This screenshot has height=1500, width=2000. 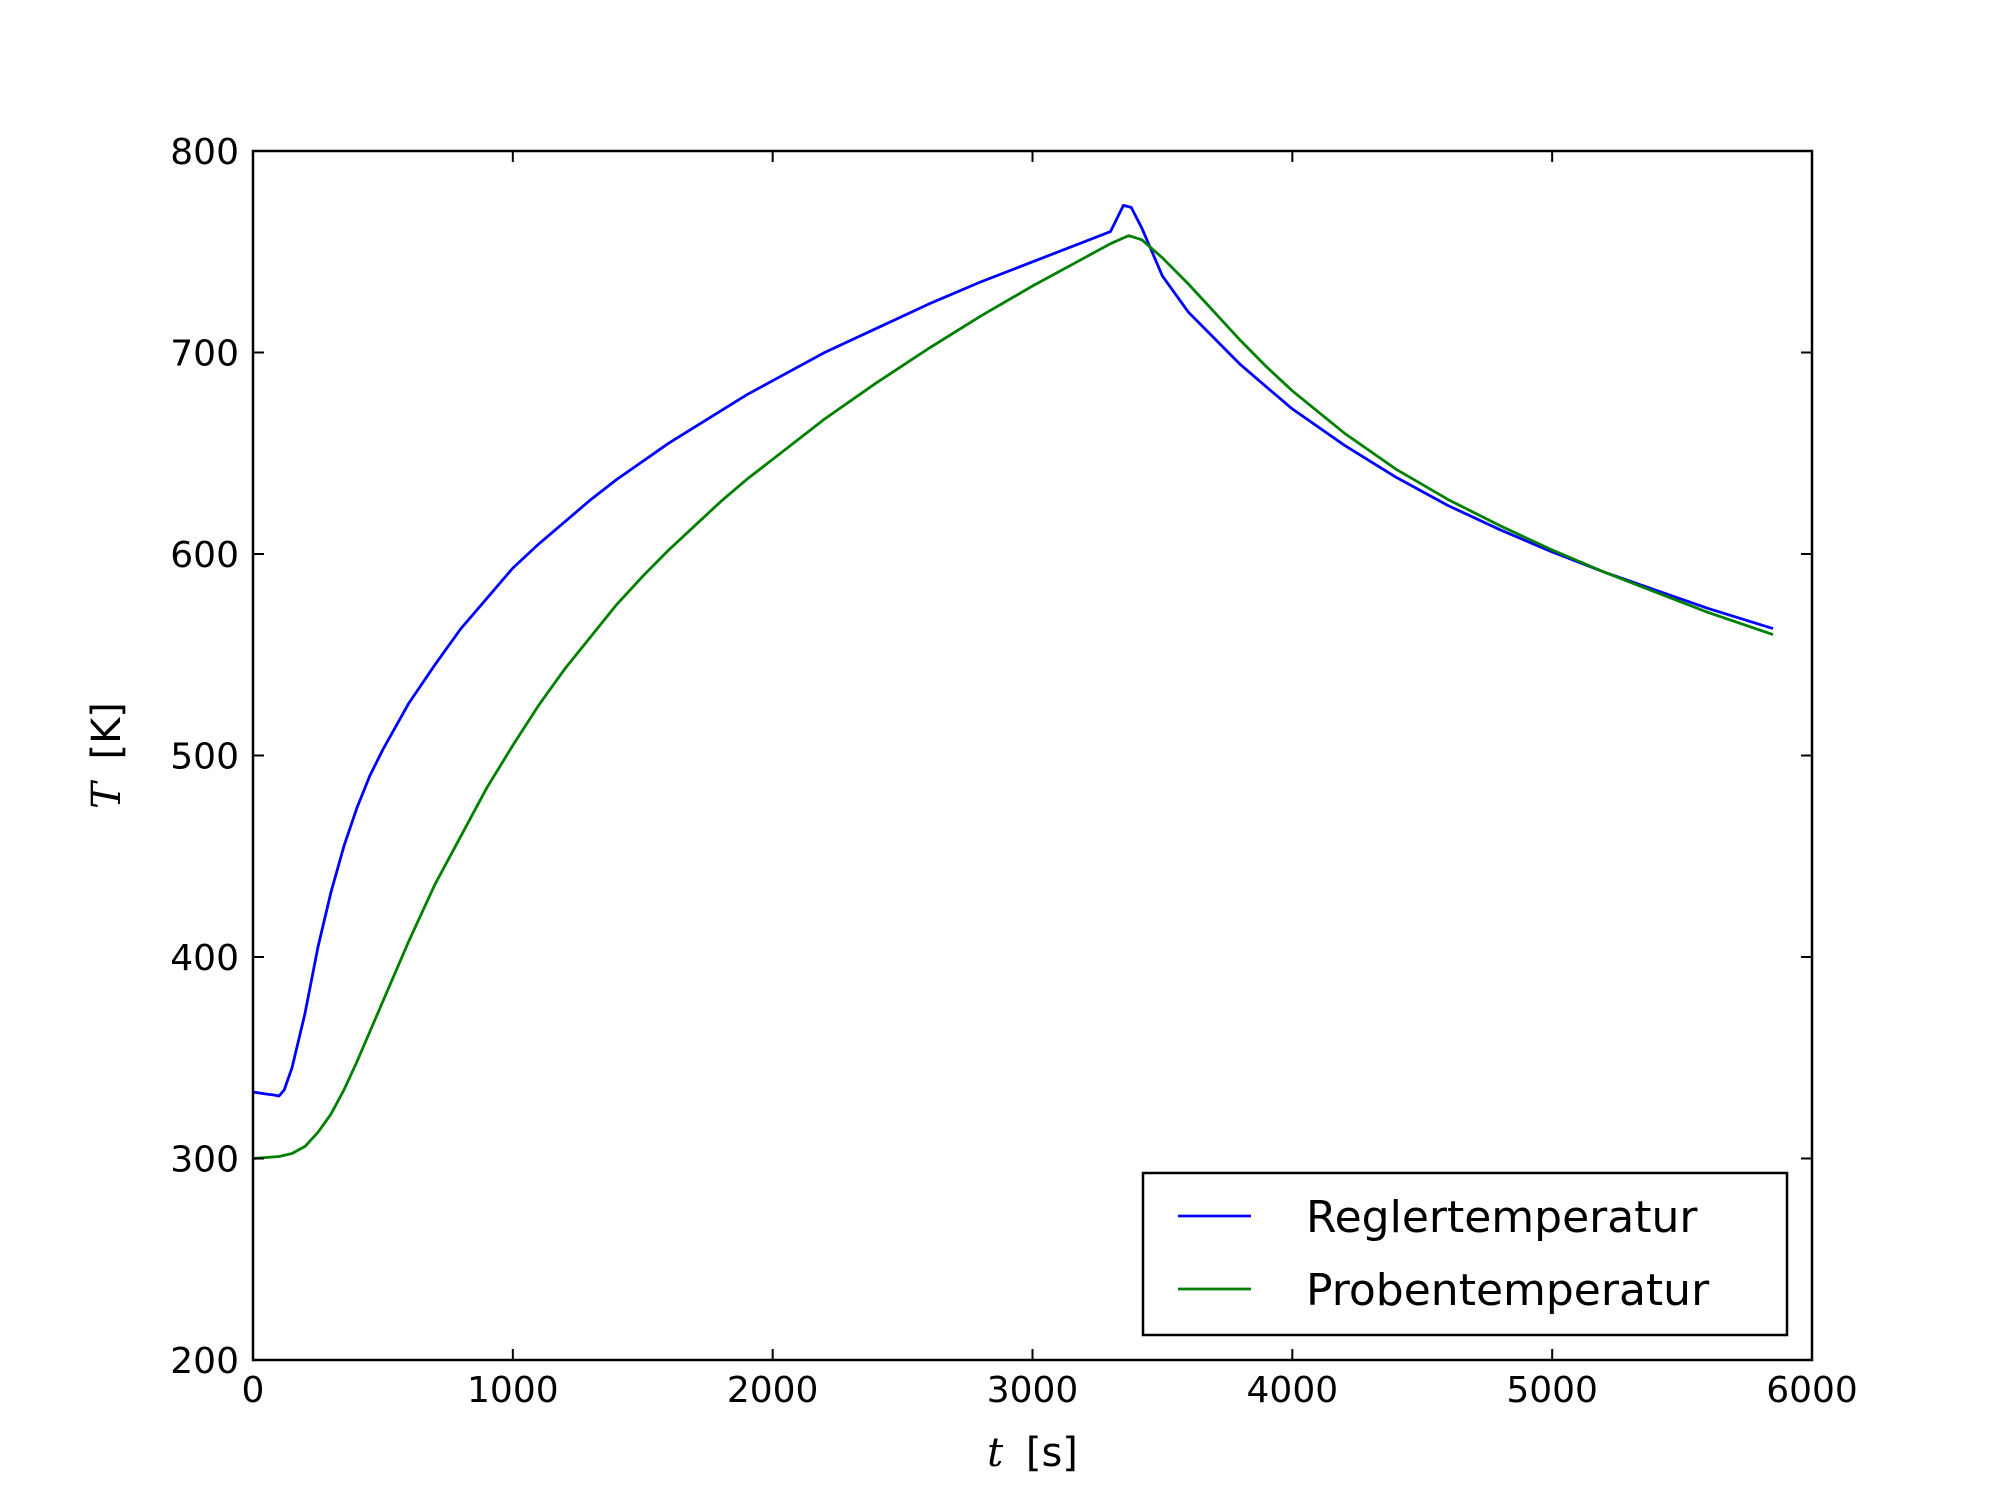 I want to click on x-axis-label: t [s], so click(x=1032, y=1453).